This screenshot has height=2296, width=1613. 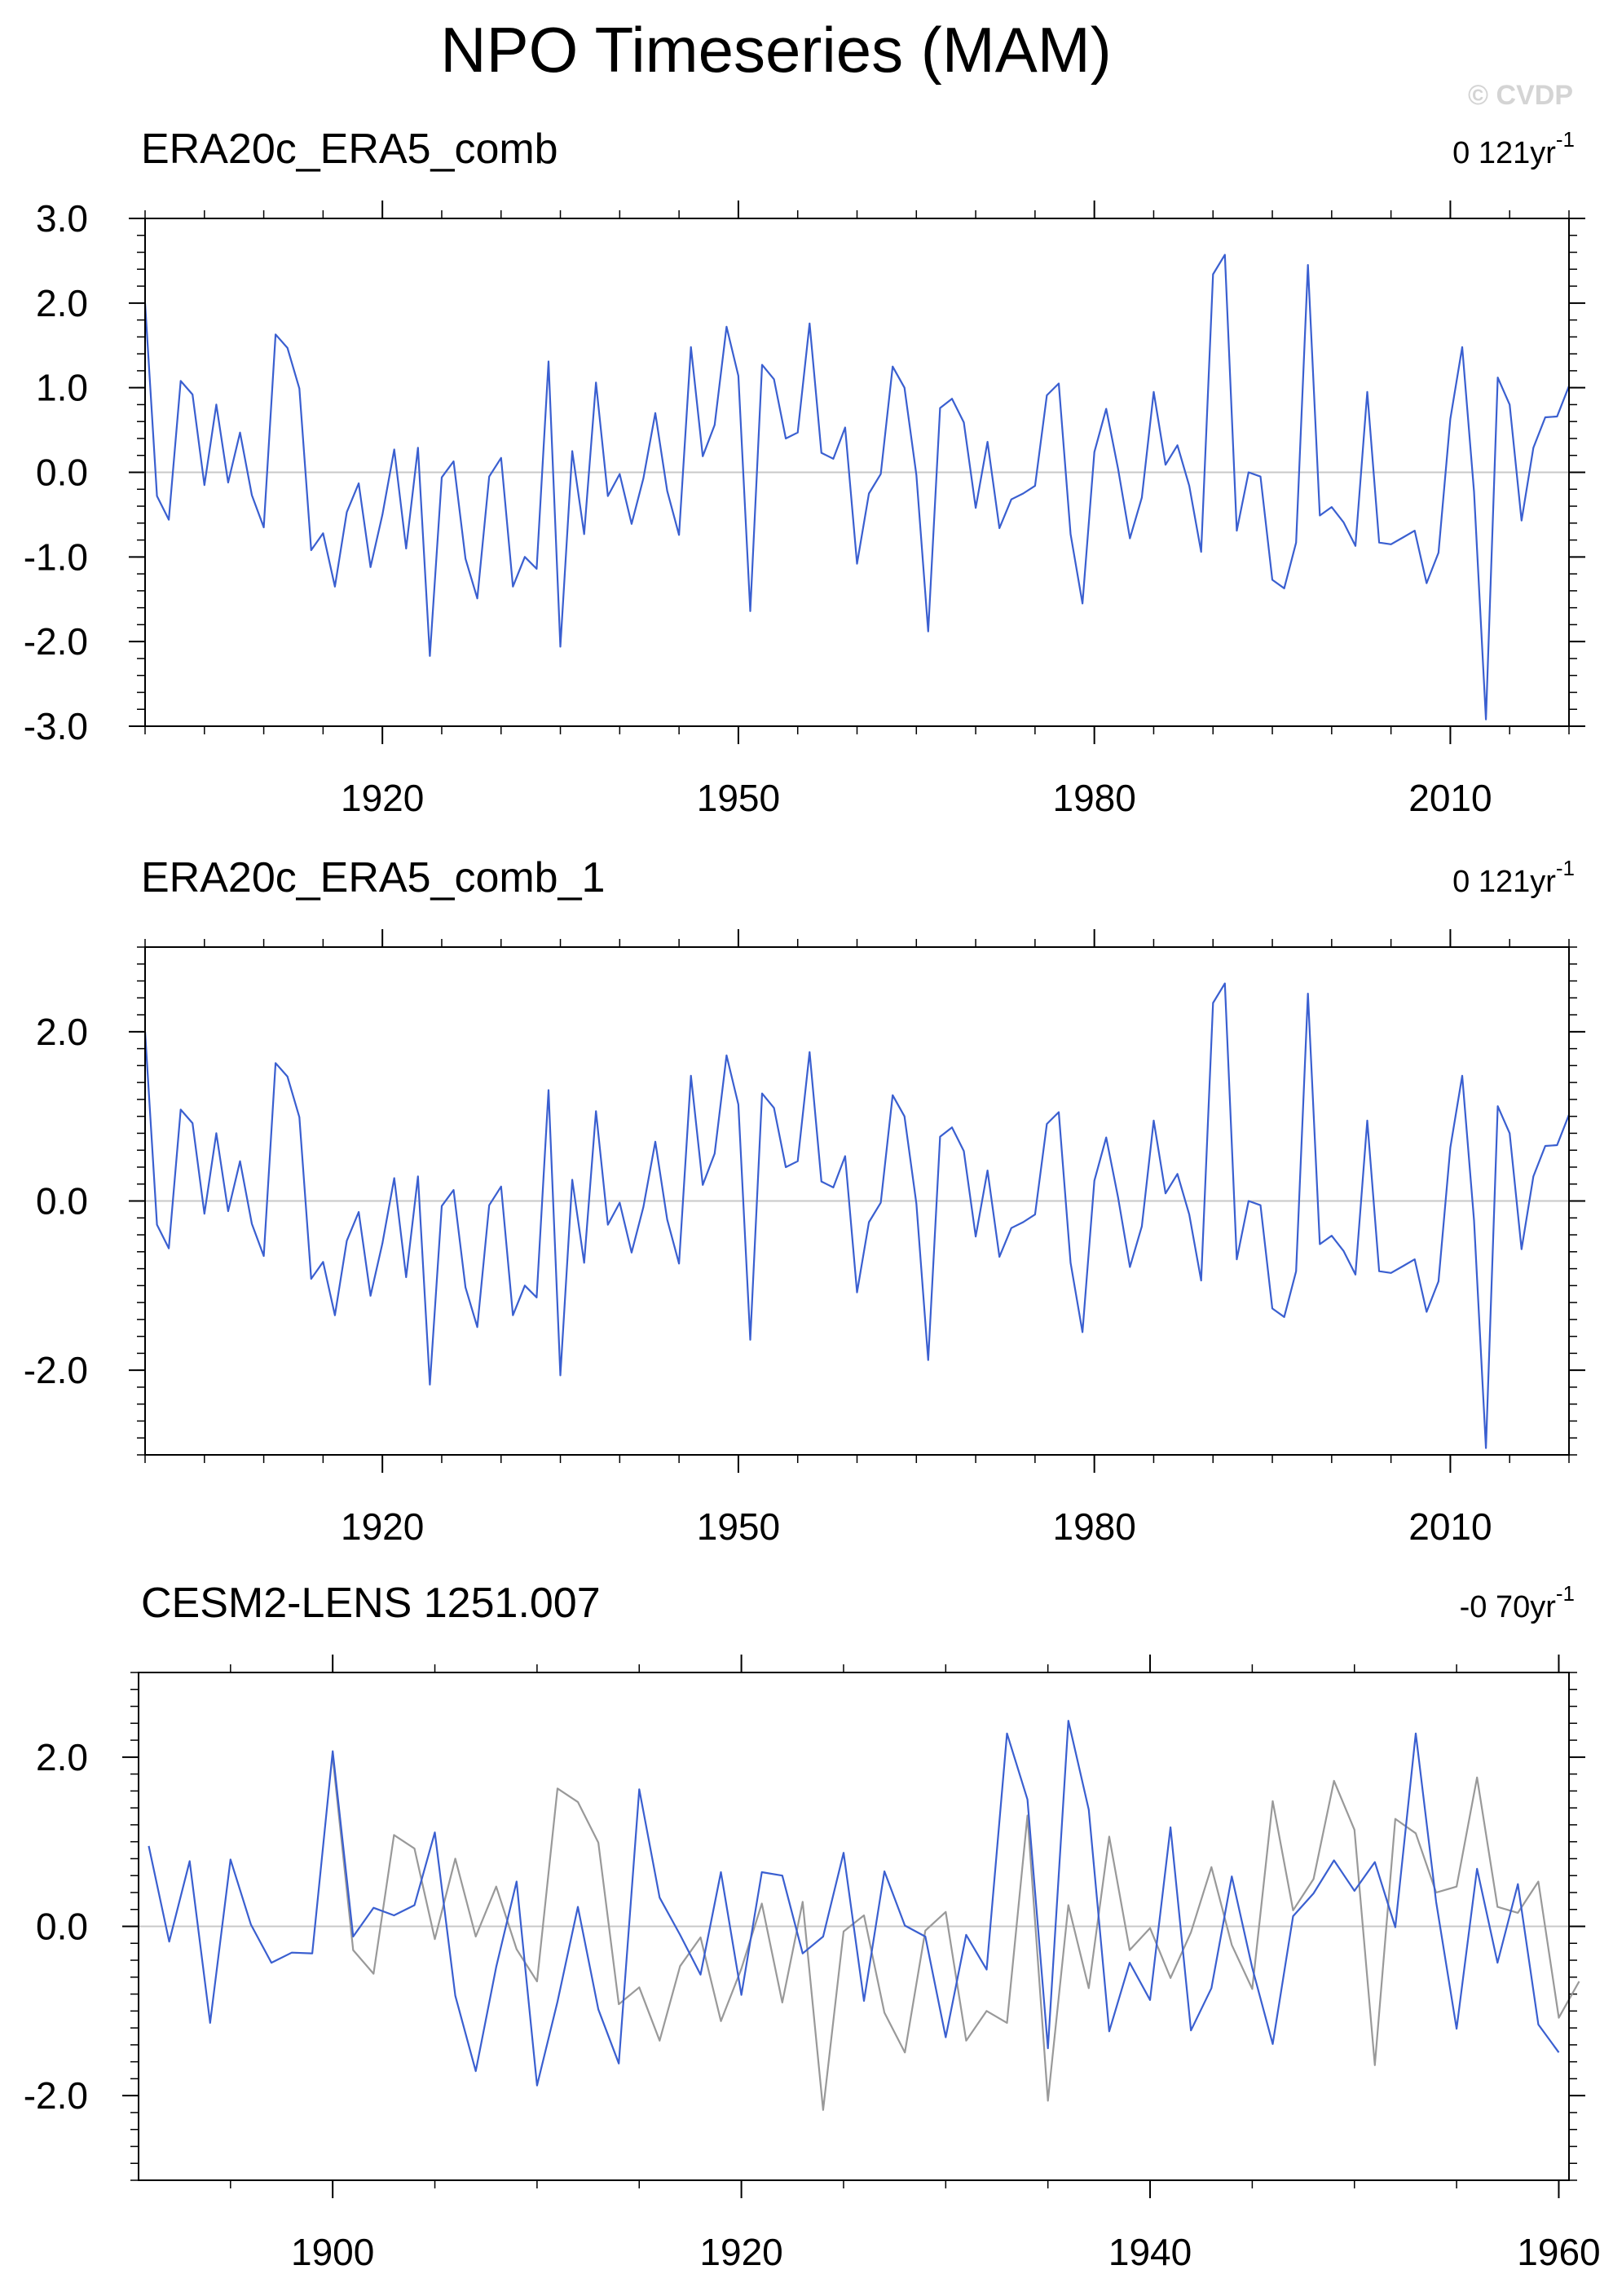 What do you see at coordinates (349, 149) in the screenshot?
I see `panel-title: ERA20c_ERA5_comb` at bounding box center [349, 149].